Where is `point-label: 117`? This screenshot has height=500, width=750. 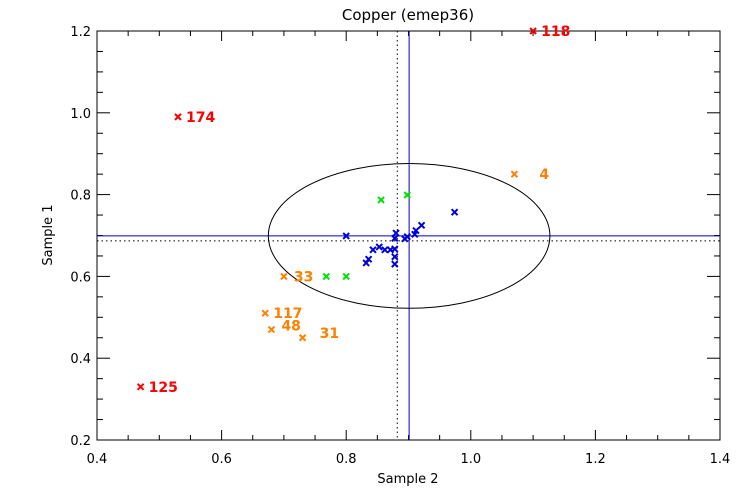 point-label: 117 is located at coordinates (287, 314).